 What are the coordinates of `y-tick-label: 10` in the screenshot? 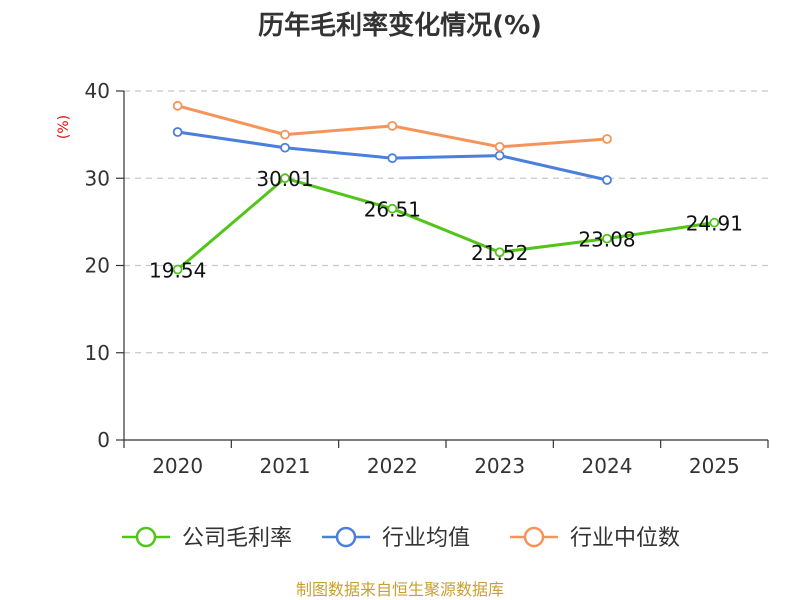 It's located at (97, 353).